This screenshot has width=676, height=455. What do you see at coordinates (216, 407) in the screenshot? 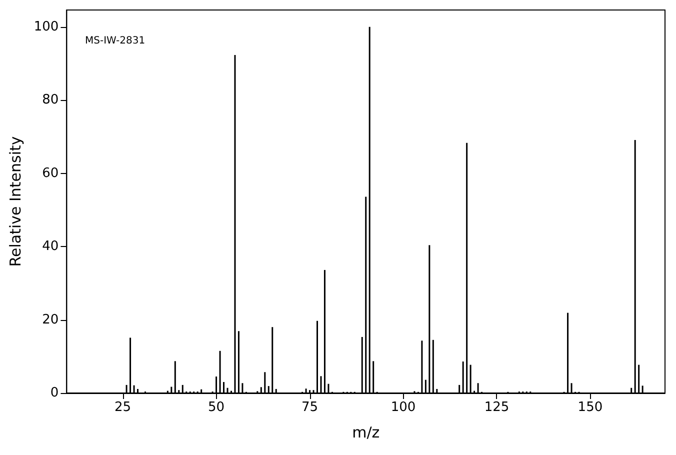
I see `x-tick-label: 50` at bounding box center [216, 407].